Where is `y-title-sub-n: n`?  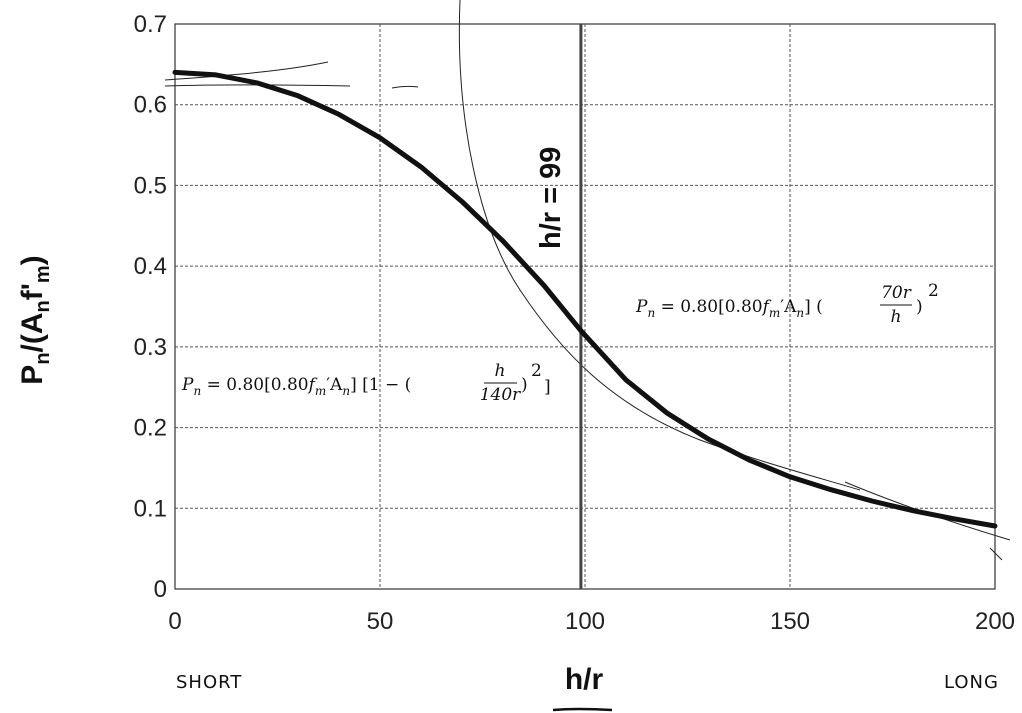
y-title-sub-n: n is located at coordinates (43, 358).